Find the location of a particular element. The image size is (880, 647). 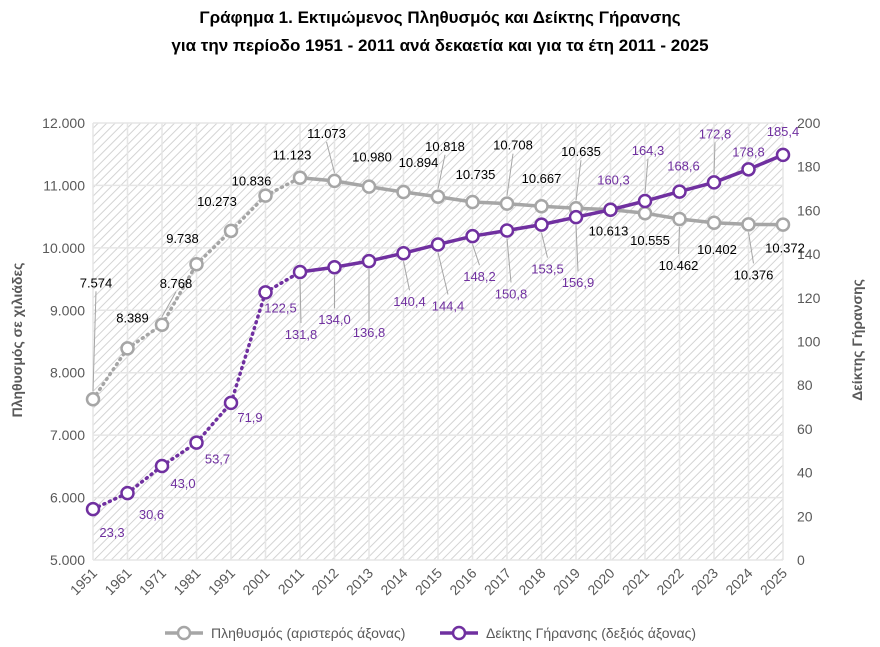

data-label: 136,8 is located at coordinates (369, 332).